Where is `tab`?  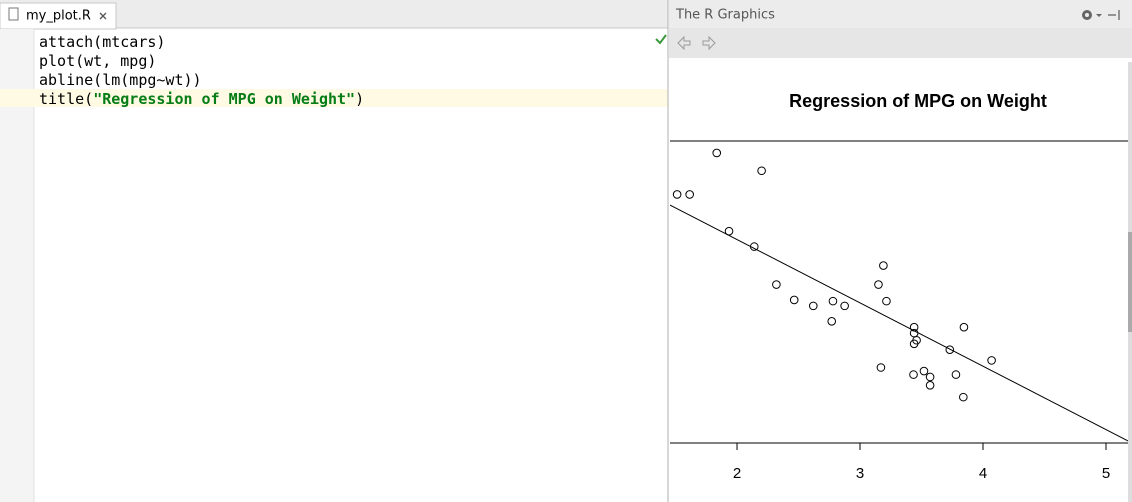 tab is located at coordinates (58, 16).